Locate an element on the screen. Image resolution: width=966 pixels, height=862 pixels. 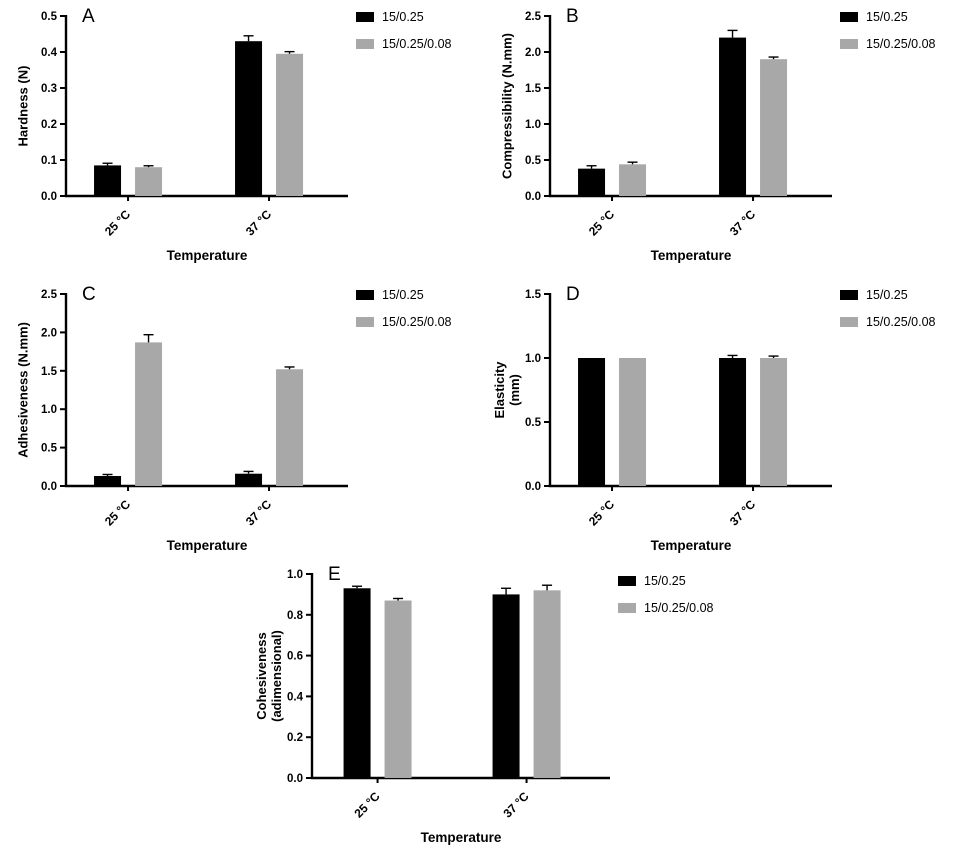
y-axis-label-line: Cohesiveness is located at coordinates (262, 676).